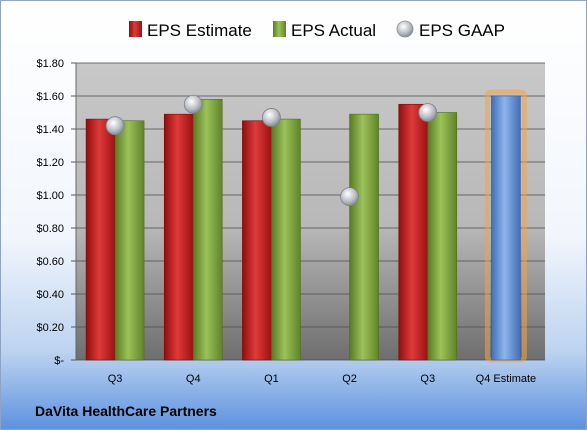 This screenshot has width=587, height=431. I want to click on y-tick-label: $0.80, so click(50, 229).